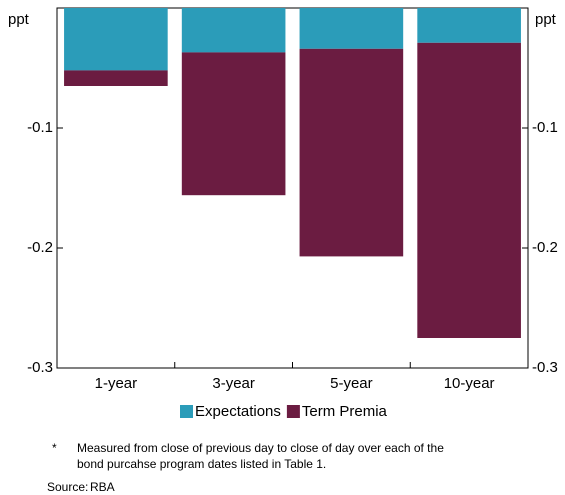 The height and width of the screenshot is (495, 565). What do you see at coordinates (54, 448) in the screenshot?
I see `note-marker: *` at bounding box center [54, 448].